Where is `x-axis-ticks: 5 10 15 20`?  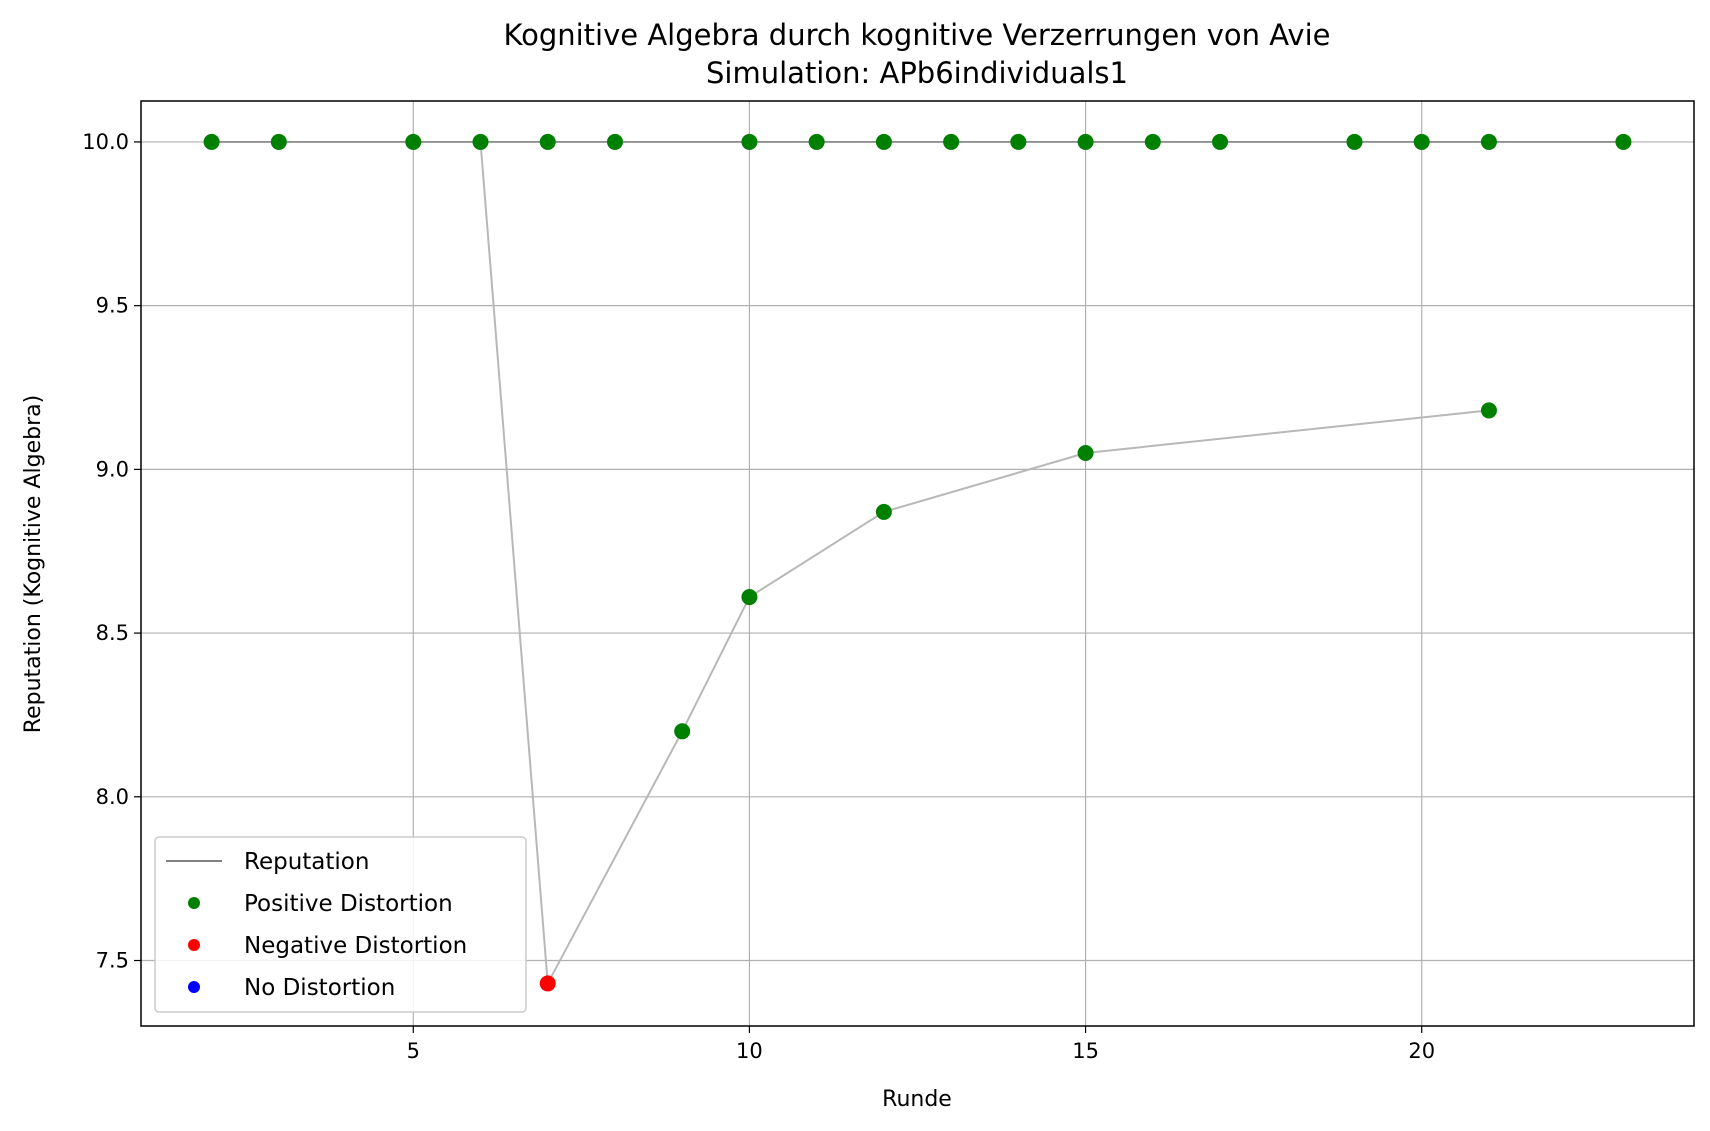 x-axis-ticks: 5 10 15 20 is located at coordinates (921, 1044).